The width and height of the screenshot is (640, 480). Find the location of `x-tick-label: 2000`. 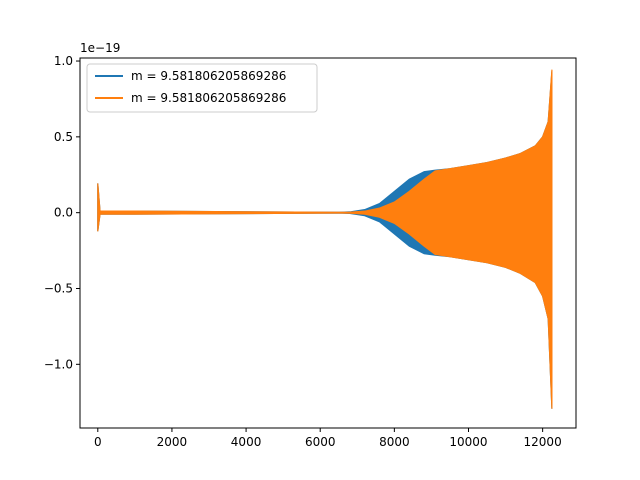

x-tick-label: 2000 is located at coordinates (172, 442).